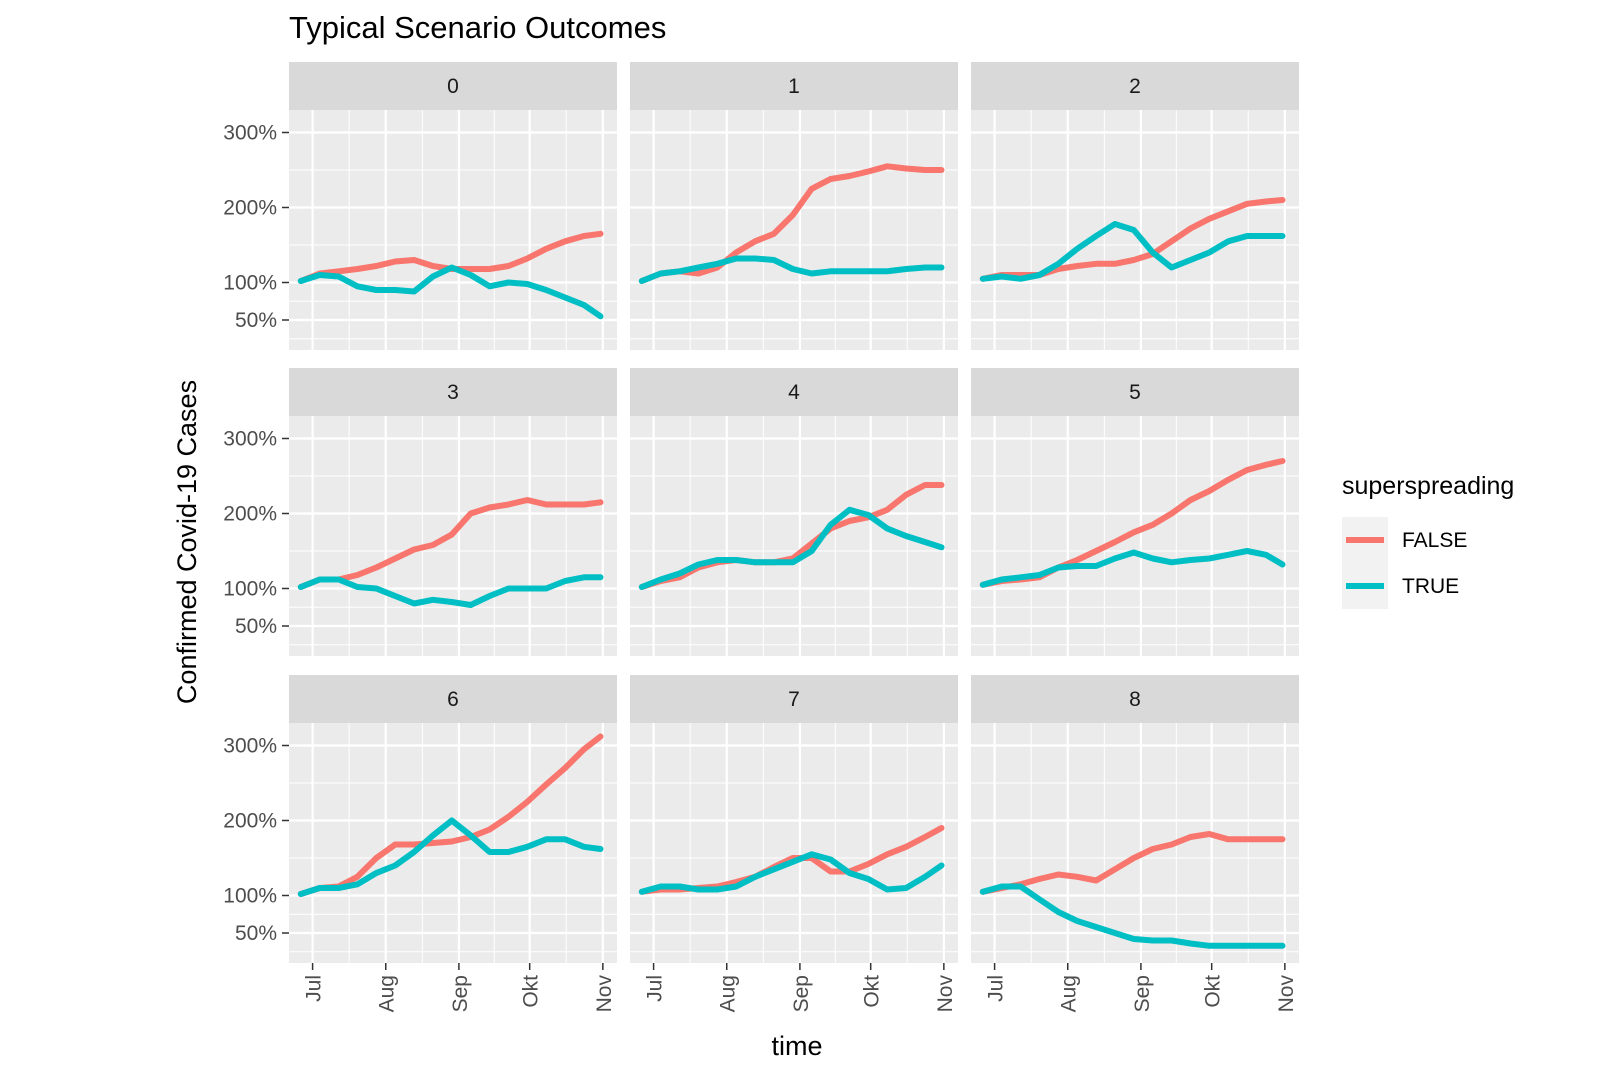 This screenshot has width=1600, height=1067. I want to click on facet-panel-8: 8 Jul Aug Sep Okt Nov, so click(1135, 843).